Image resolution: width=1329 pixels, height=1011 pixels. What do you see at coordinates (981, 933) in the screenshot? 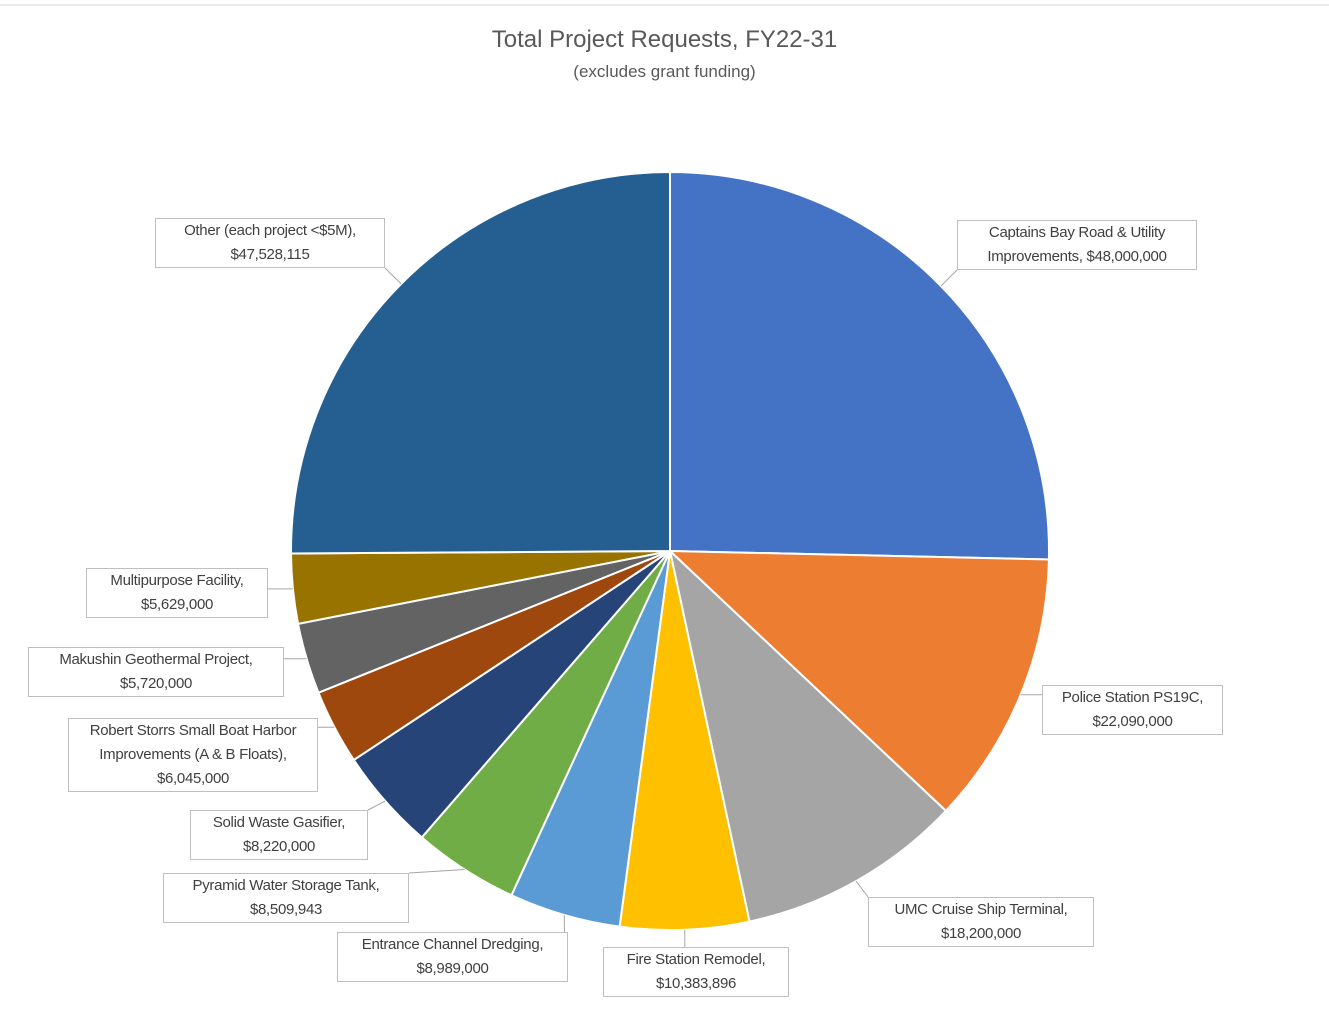
I see `label-value: $18,200,000` at bounding box center [981, 933].